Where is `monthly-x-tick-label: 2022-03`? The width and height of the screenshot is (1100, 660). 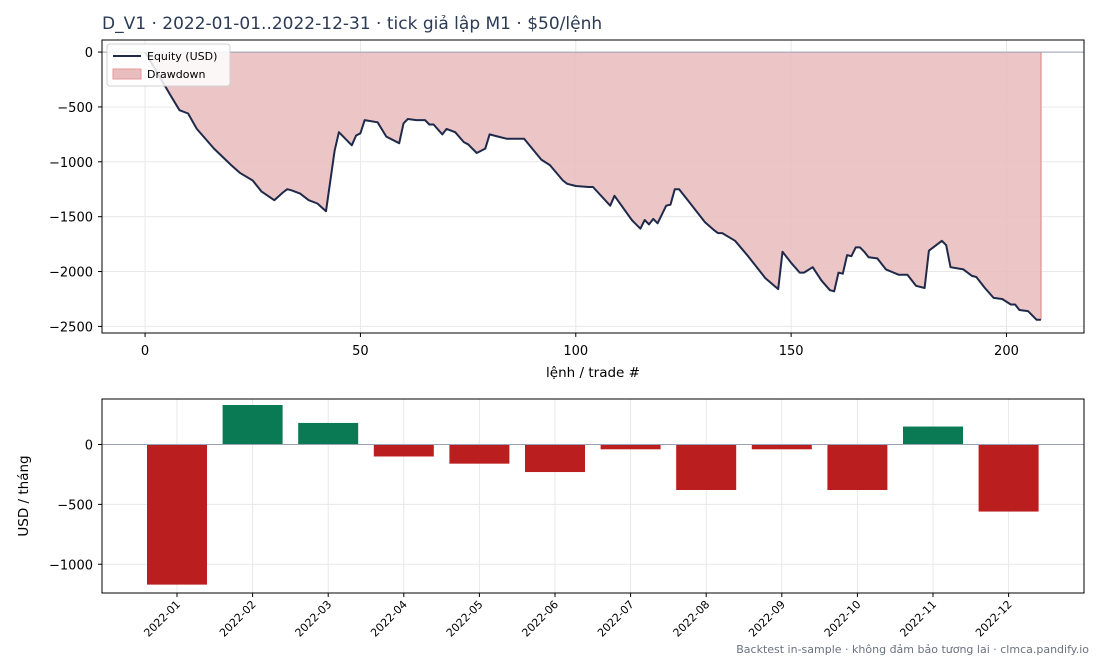
monthly-x-tick-label: 2022-03 is located at coordinates (314, 619).